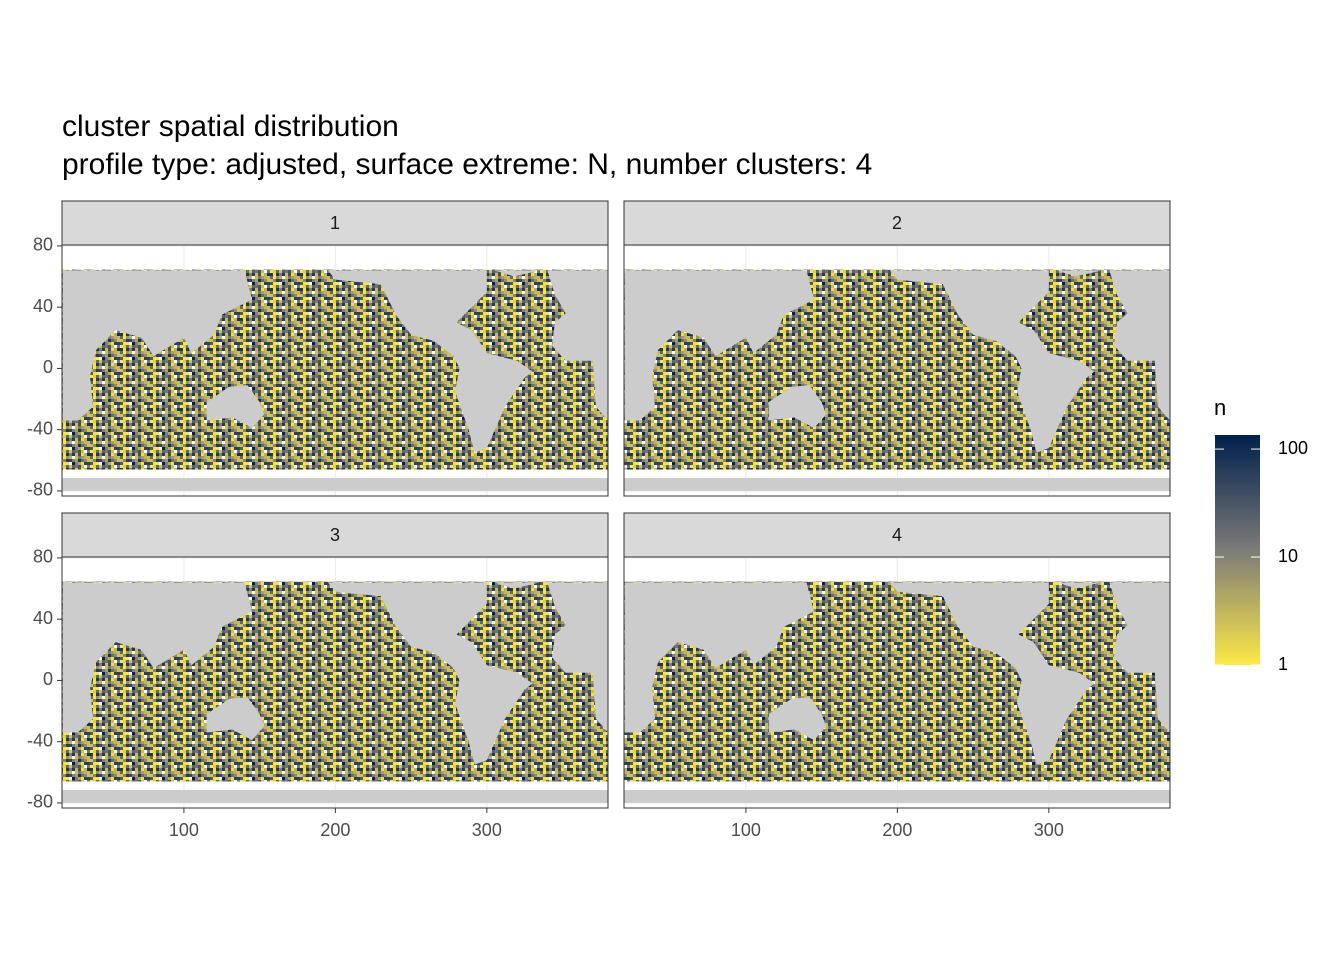 The width and height of the screenshot is (1344, 960). Describe the element at coordinates (1220, 407) in the screenshot. I see `legend-title: n` at that location.